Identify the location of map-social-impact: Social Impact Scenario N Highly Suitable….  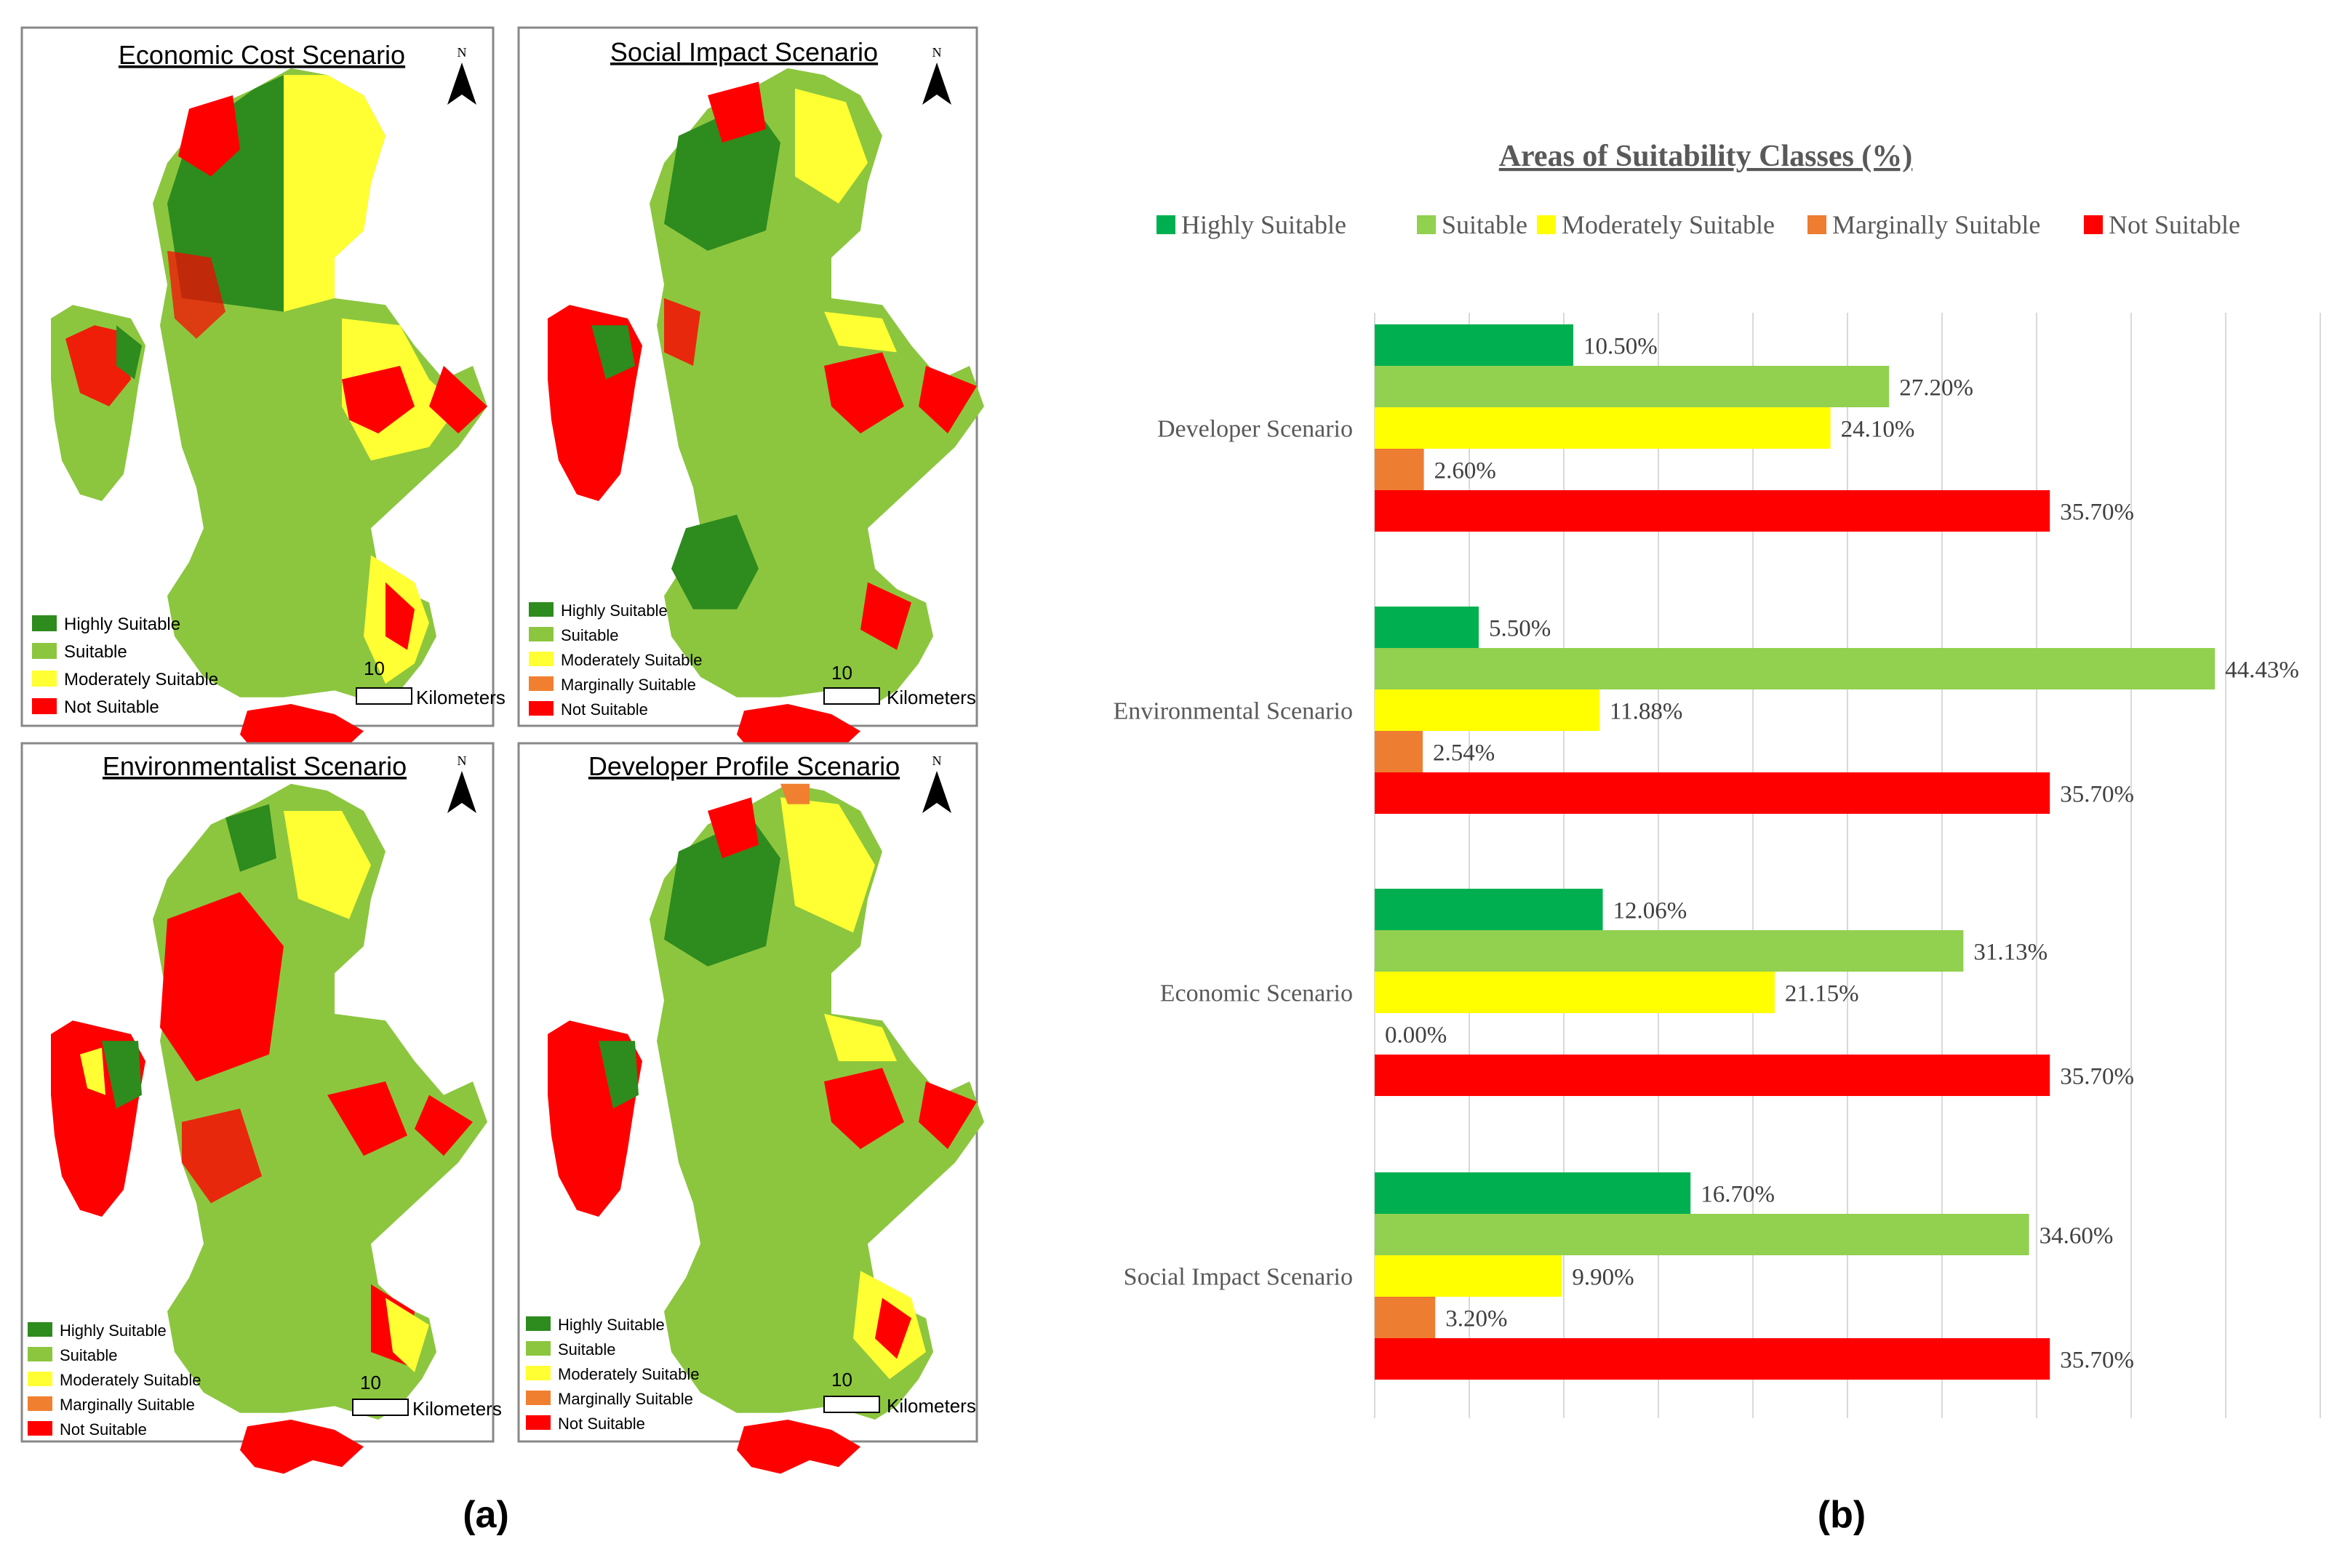
(750, 392).